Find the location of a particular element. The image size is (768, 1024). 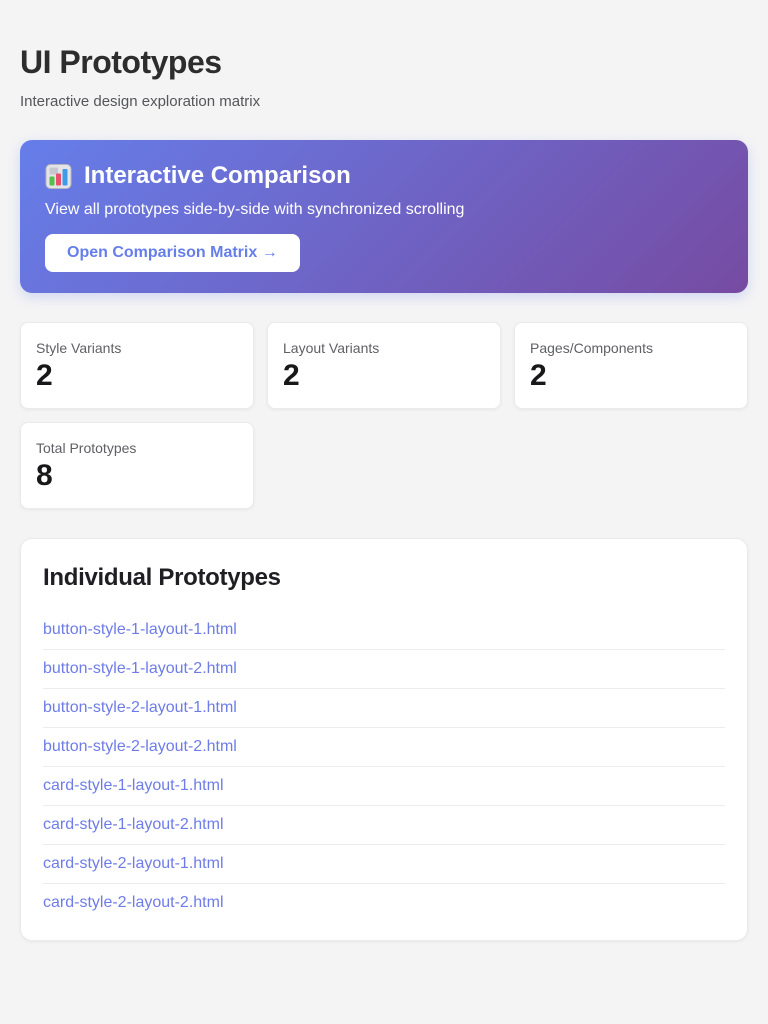

list-item: card-style-2-layout-1.html is located at coordinates (384, 864).